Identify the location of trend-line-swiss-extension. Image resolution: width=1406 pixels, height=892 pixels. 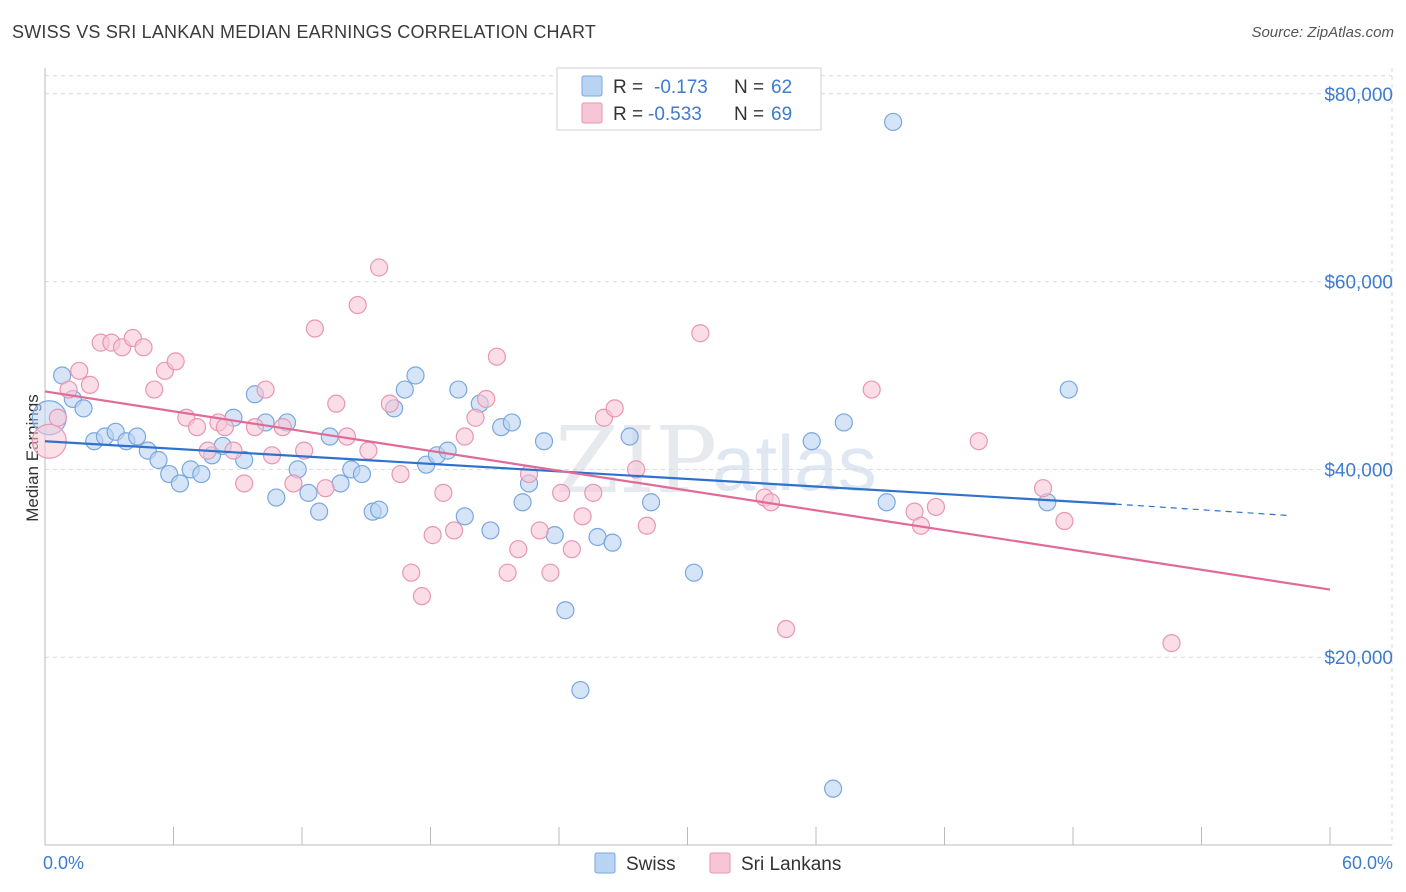
(1201, 510).